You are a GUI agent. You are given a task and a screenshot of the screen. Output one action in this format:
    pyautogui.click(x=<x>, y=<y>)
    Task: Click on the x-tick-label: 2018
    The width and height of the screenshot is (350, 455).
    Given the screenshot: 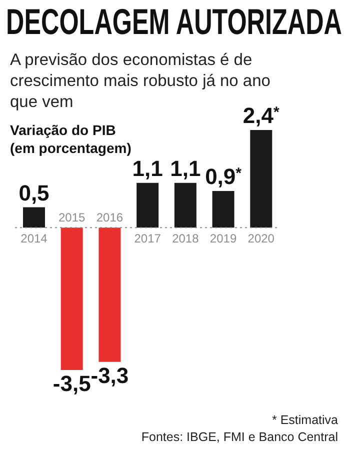 What is the action you would take?
    pyautogui.click(x=186, y=239)
    